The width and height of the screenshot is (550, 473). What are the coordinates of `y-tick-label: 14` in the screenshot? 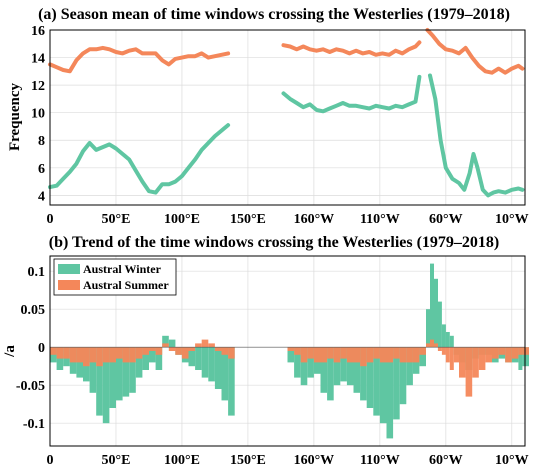 It's located at (38, 59).